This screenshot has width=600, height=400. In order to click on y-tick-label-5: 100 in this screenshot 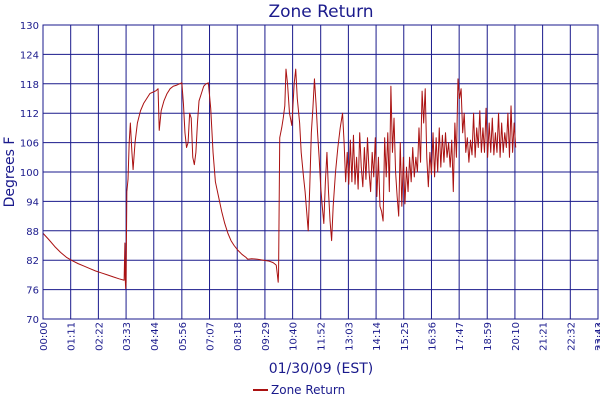, I will do `click(29, 173)`.